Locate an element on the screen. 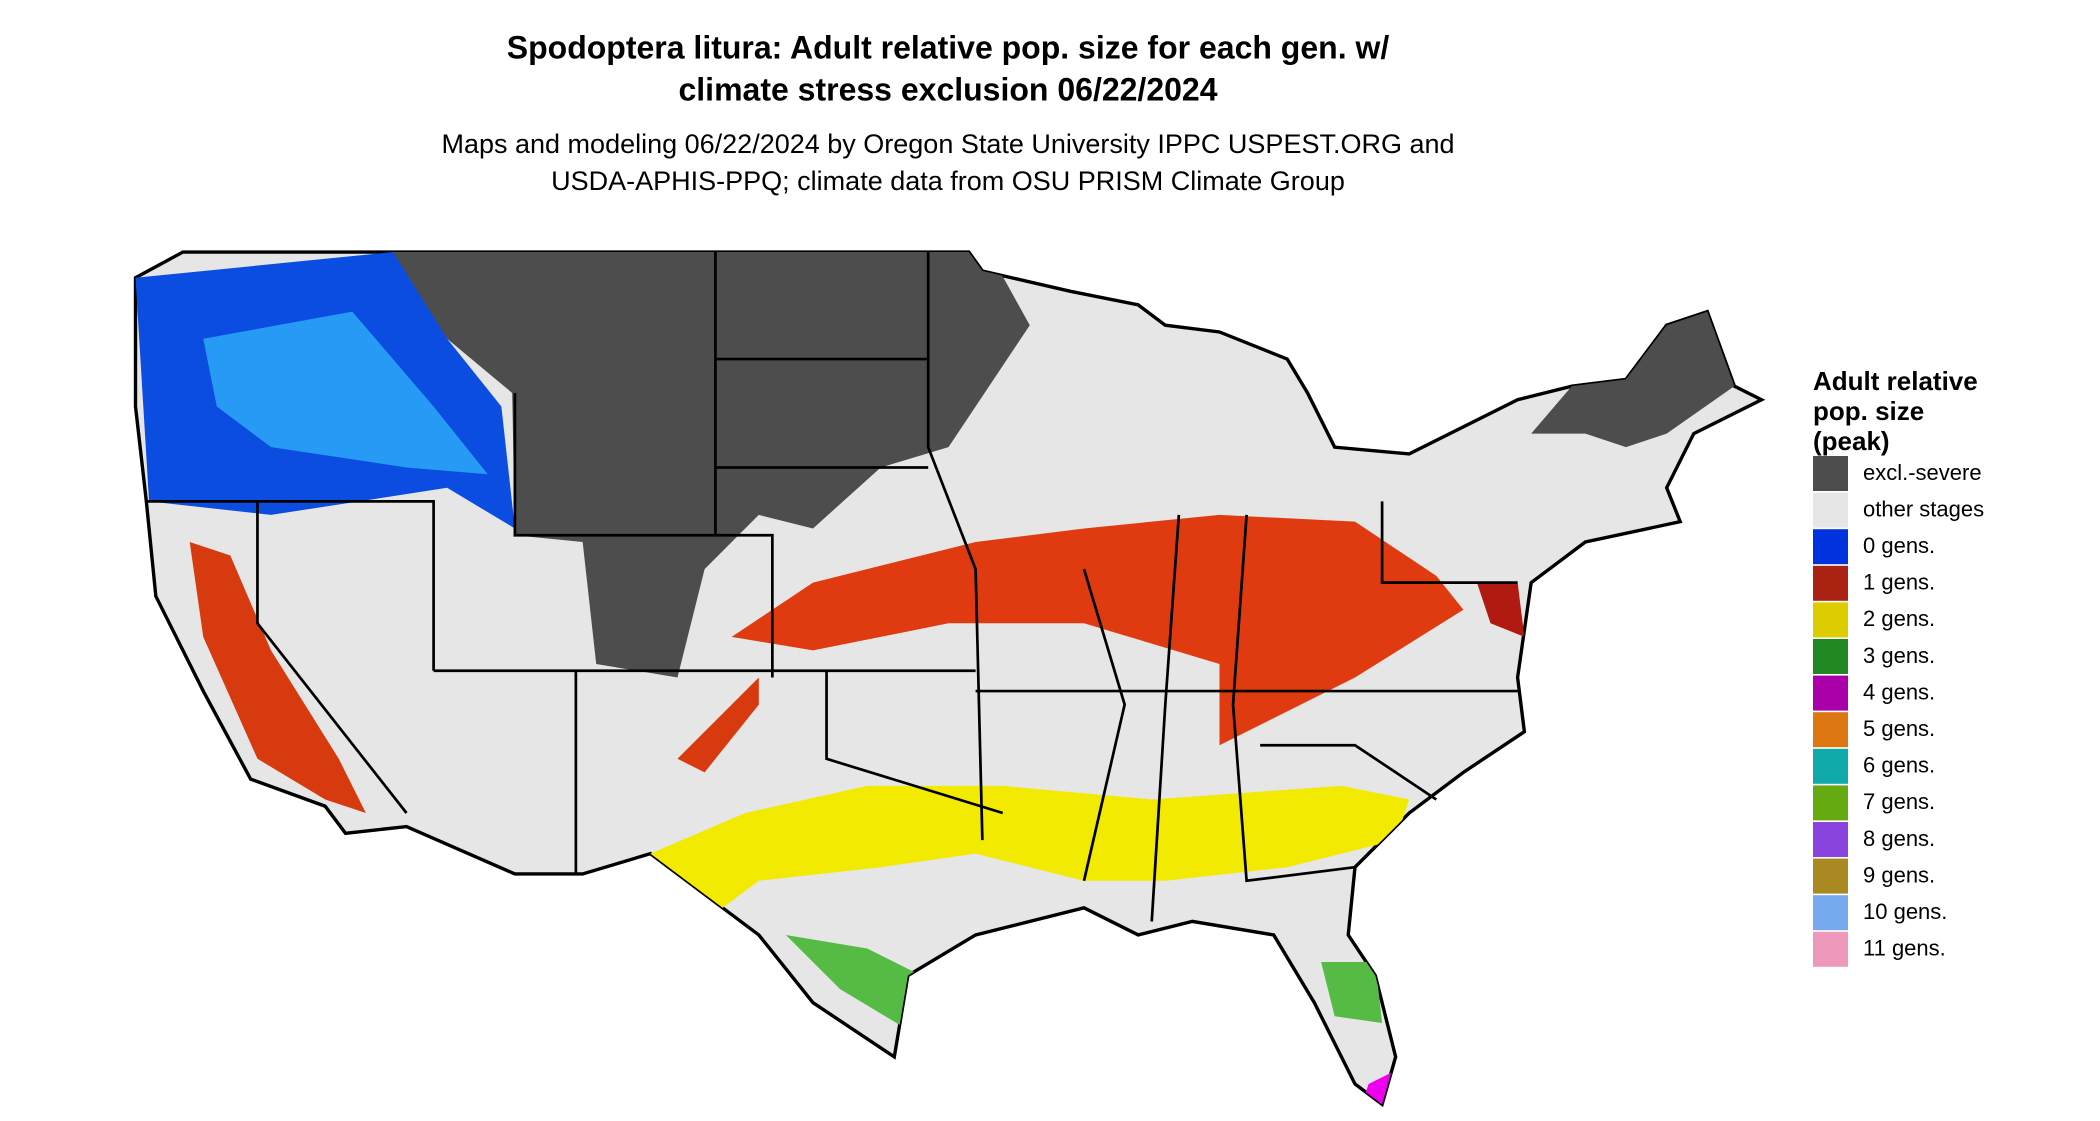 The image size is (2100, 1121). legend-title: pop. size is located at coordinates (1868, 411).